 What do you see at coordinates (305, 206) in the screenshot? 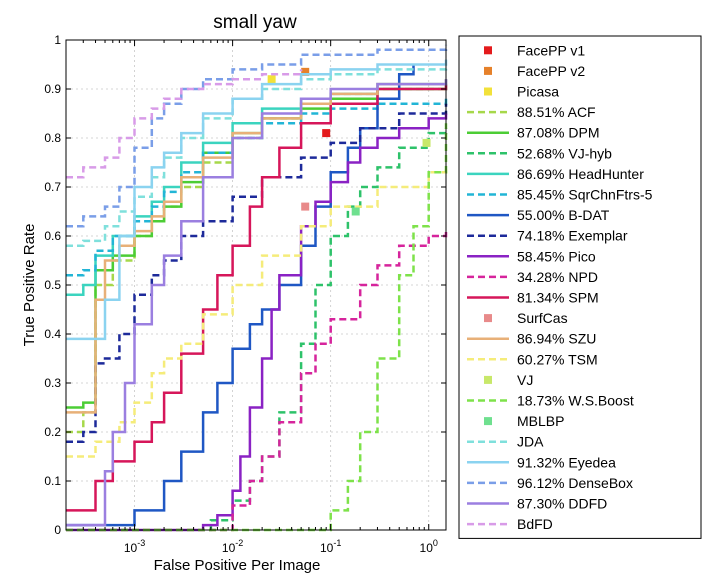
I see `series-point-surfcas` at bounding box center [305, 206].